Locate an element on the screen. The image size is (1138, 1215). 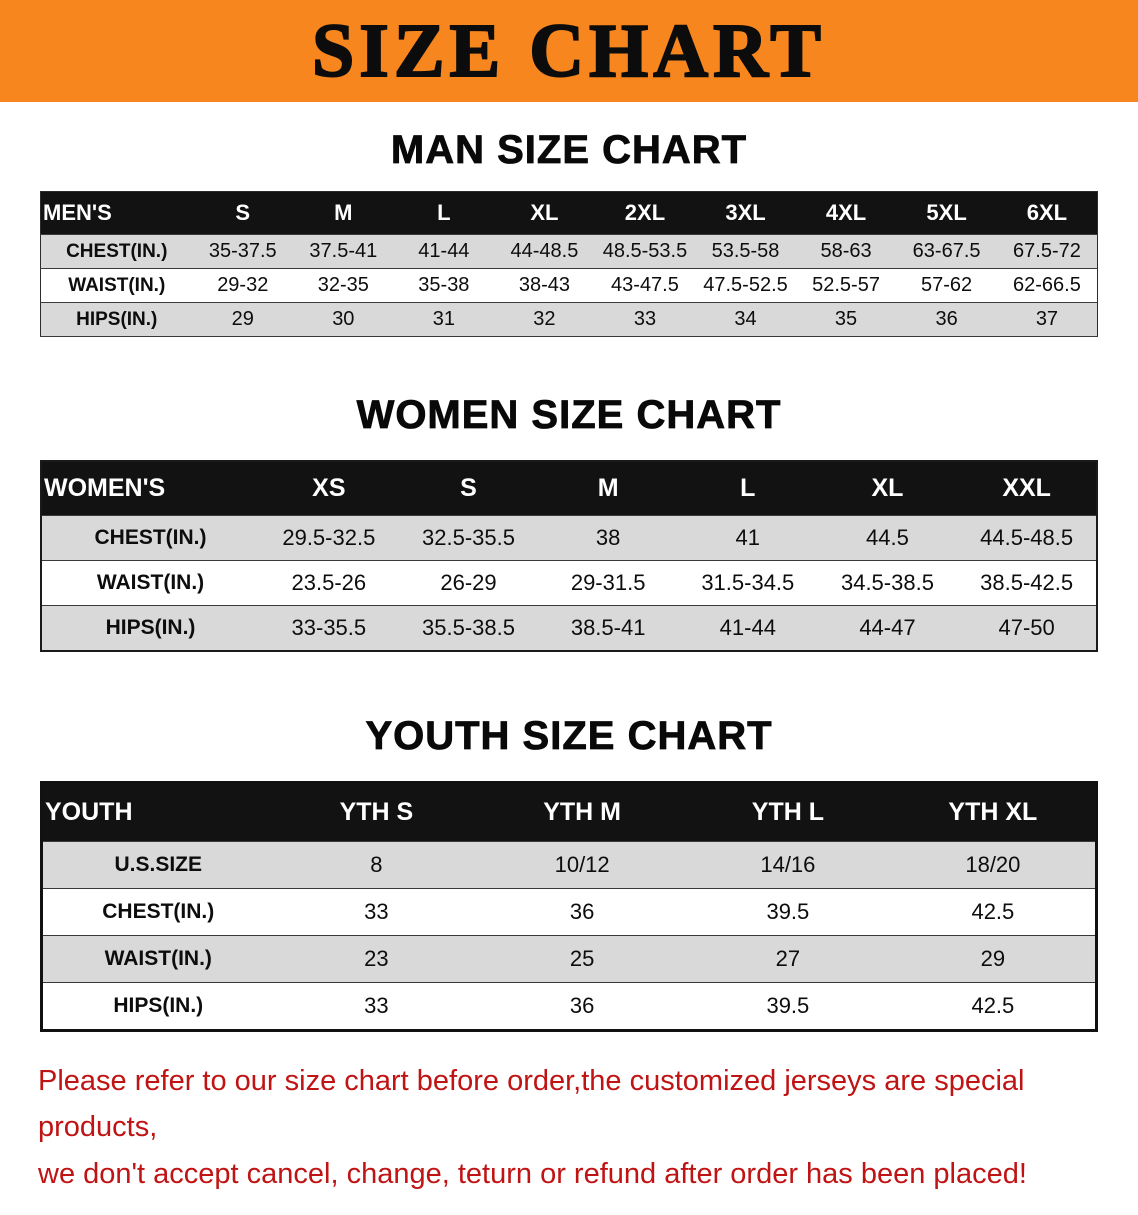
size-value-cell: 10/12 is located at coordinates (582, 865).